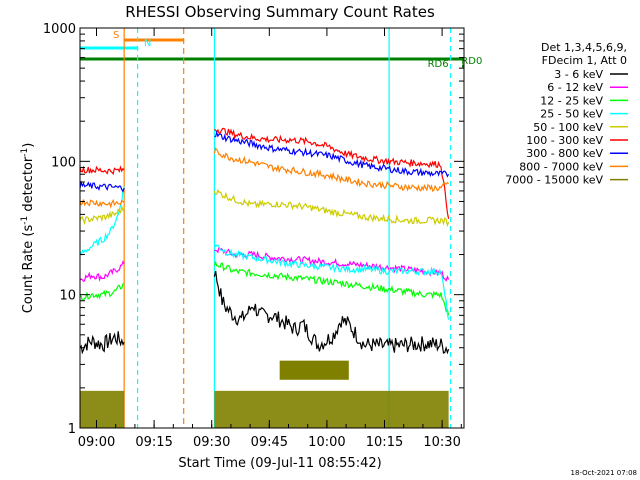  Describe the element at coordinates (28, 228) in the screenshot. I see `y-axis-label: Count Rate (s-1 detector-1)` at that location.